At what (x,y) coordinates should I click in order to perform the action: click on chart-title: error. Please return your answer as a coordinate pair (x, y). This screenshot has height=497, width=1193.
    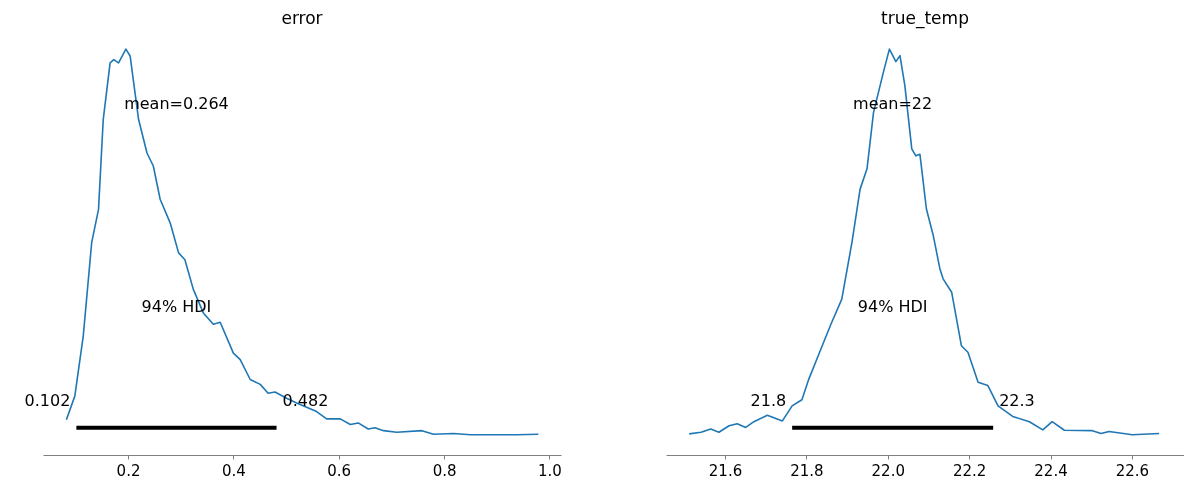
    Looking at the image, I should click on (302, 18).